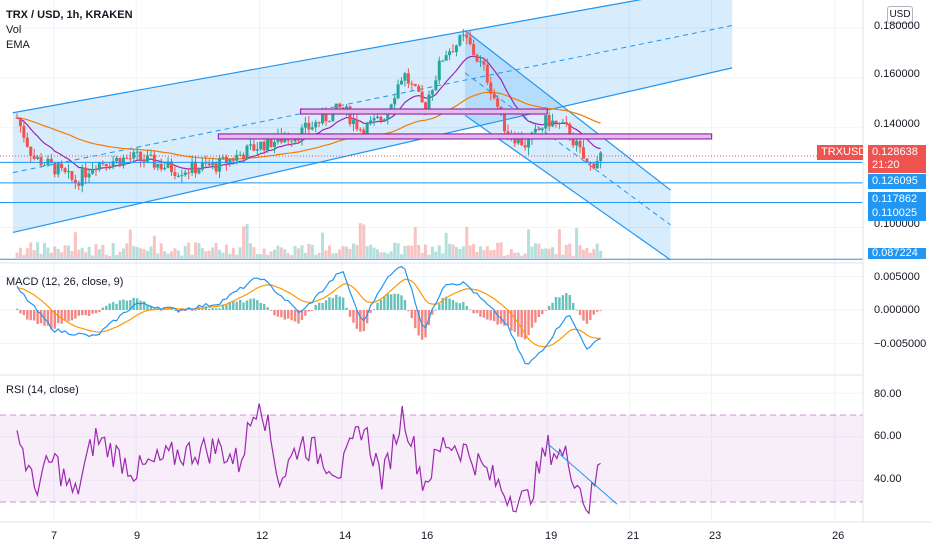 This screenshot has width=932, height=550. Describe the element at coordinates (582, 473) in the screenshot. I see `rsi-trendline` at that location.